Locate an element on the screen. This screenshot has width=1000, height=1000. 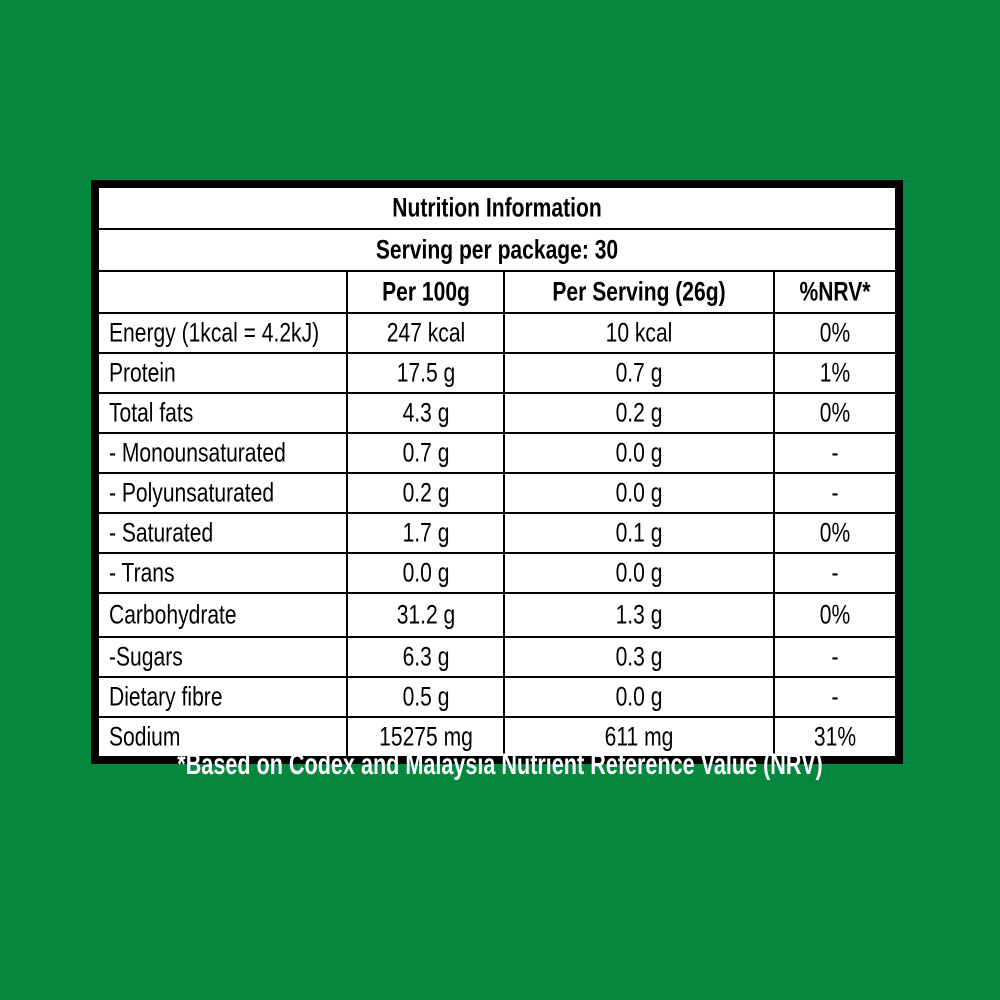
data-row: Dietary fibre 0.5 g 0.0 g - is located at coordinates (497, 697).